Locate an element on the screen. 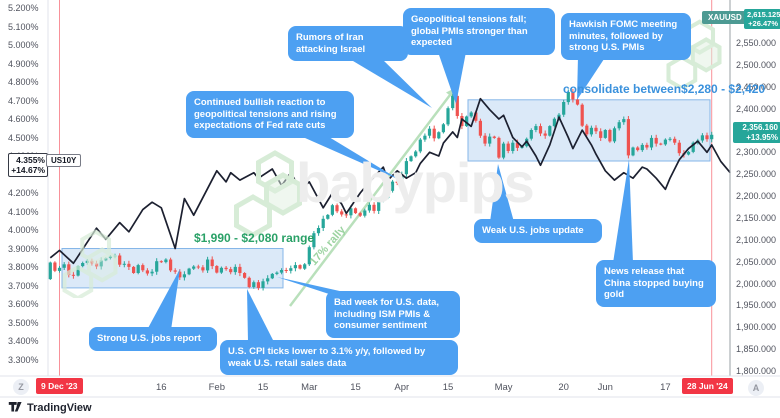 The image size is (780, 418). left-axis-tick: 4.800% is located at coordinates (23, 82).